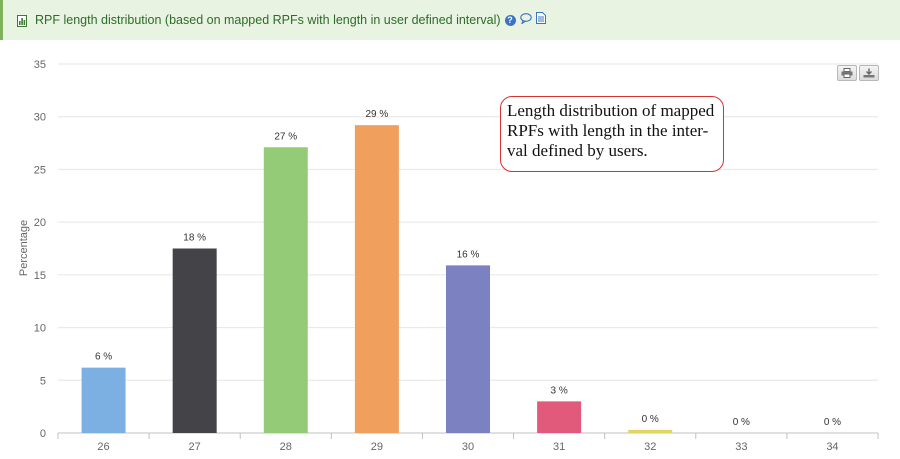 The height and width of the screenshot is (459, 900). Describe the element at coordinates (611, 110) in the screenshot. I see `annotation-line: Length distribution of mapped` at that location.